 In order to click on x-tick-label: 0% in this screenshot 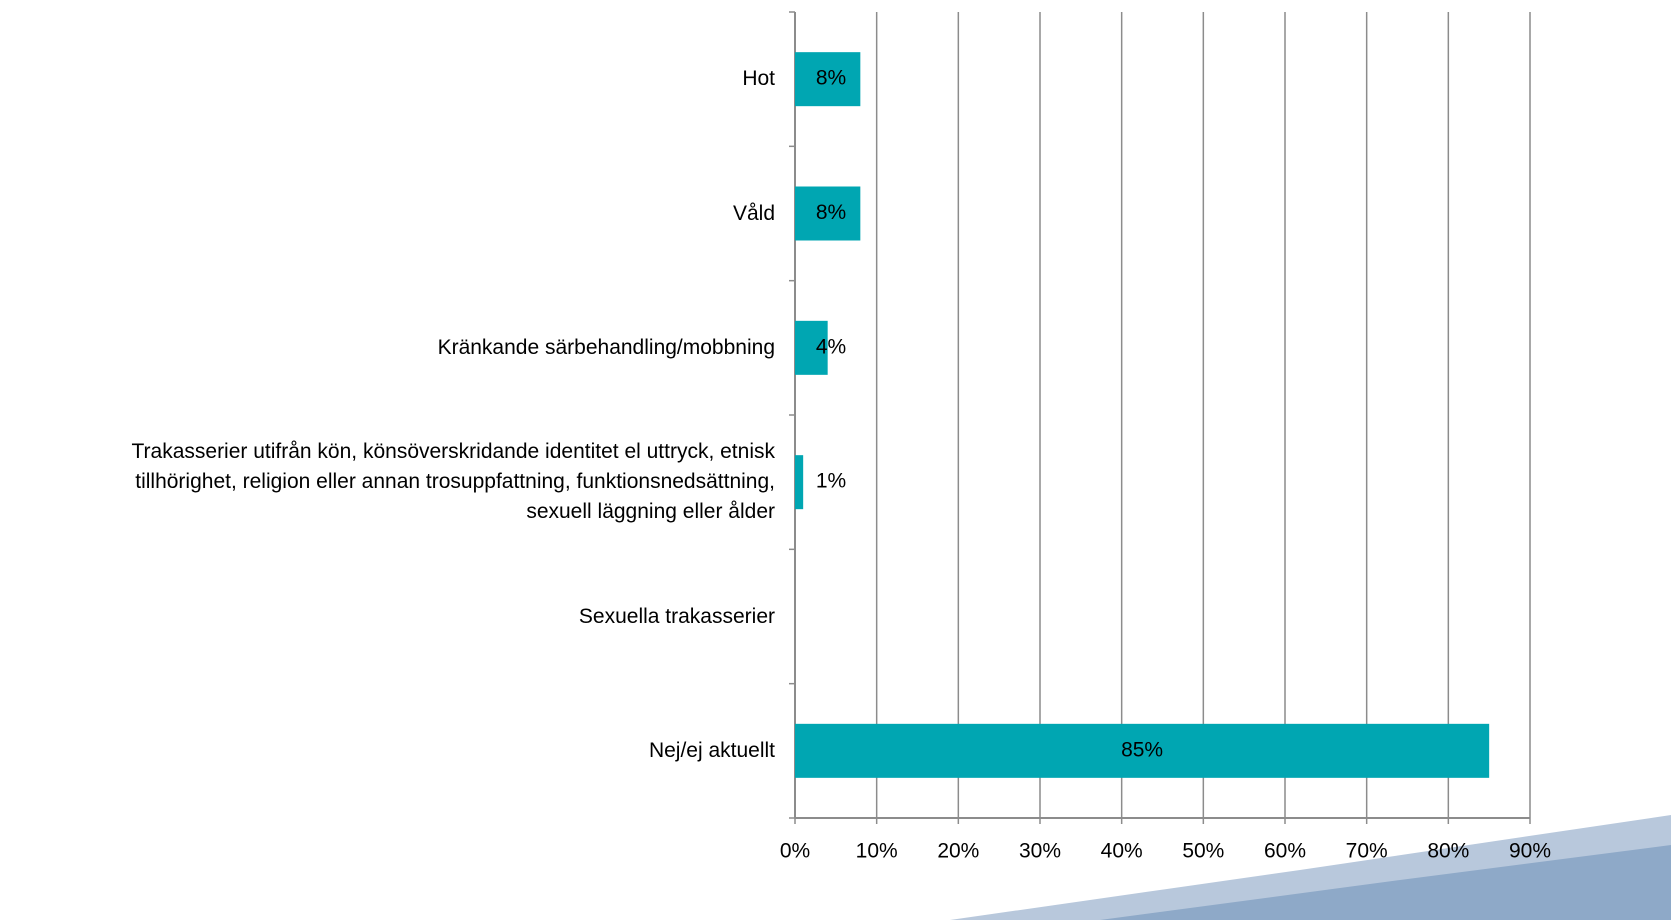, I will do `click(795, 851)`.